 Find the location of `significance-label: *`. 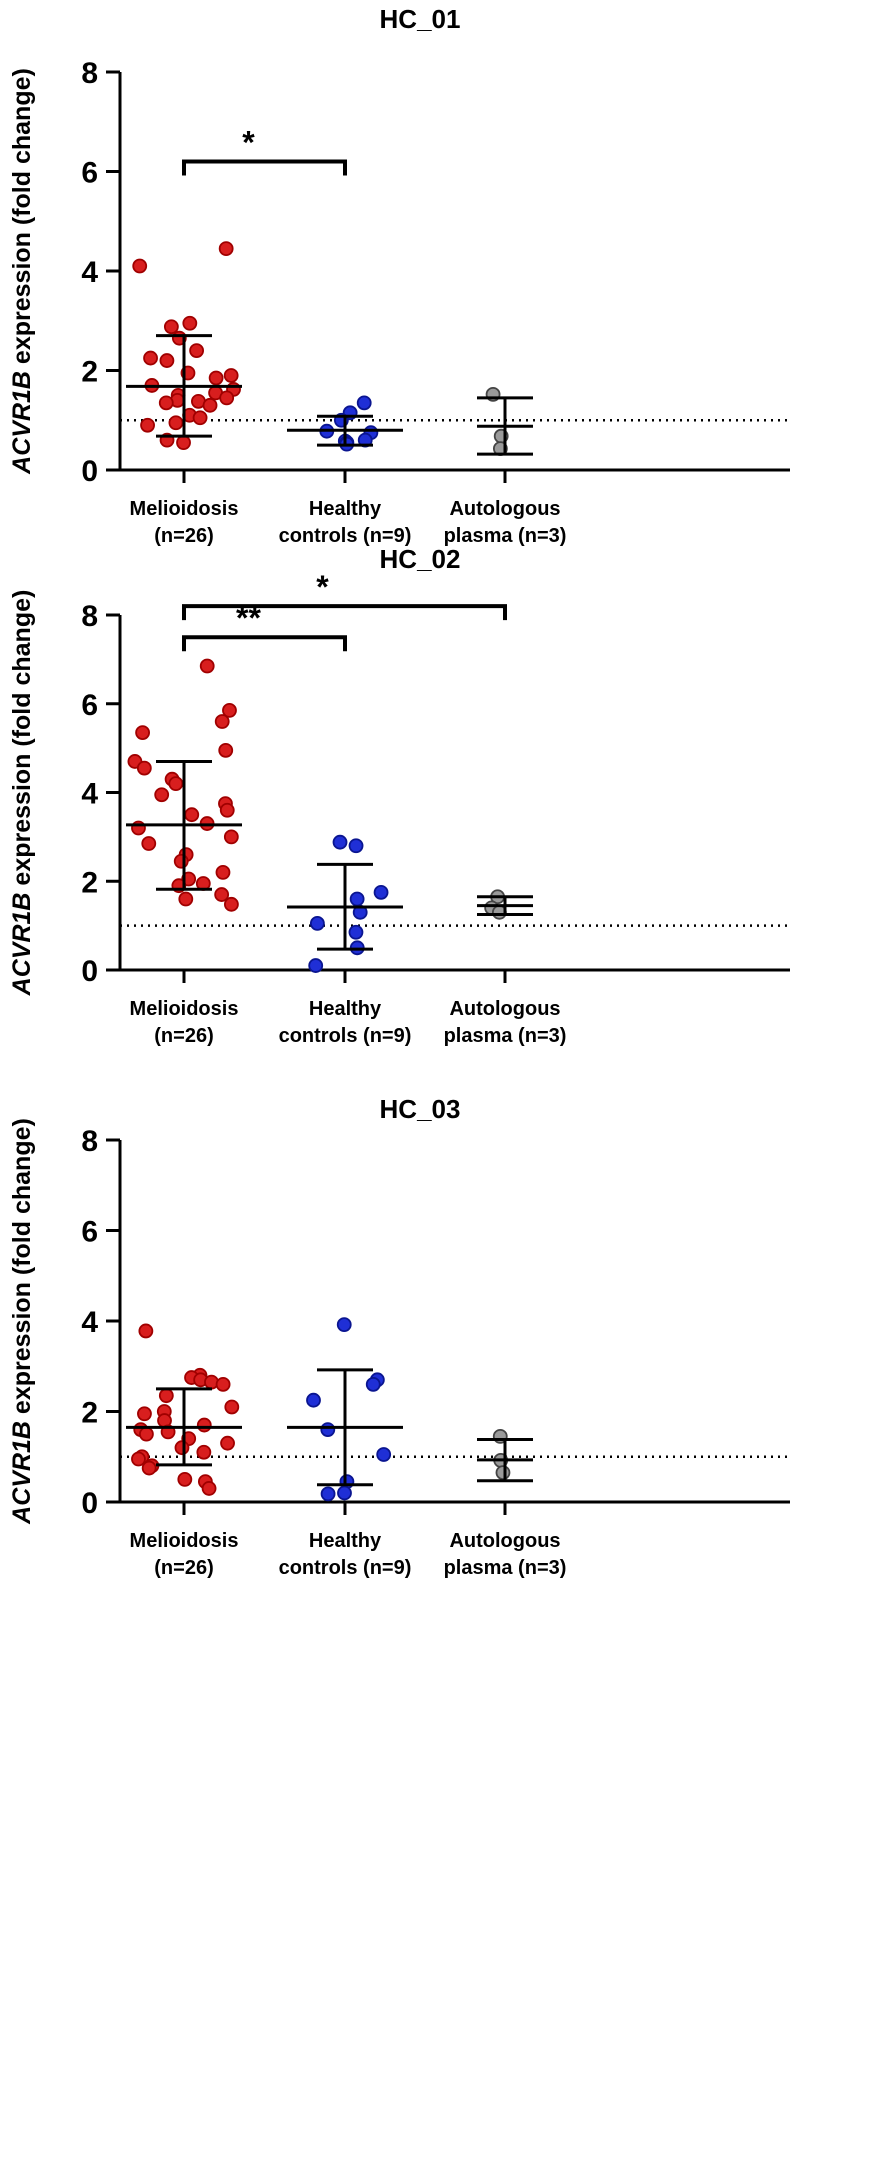

significance-label: * is located at coordinates (322, 587).